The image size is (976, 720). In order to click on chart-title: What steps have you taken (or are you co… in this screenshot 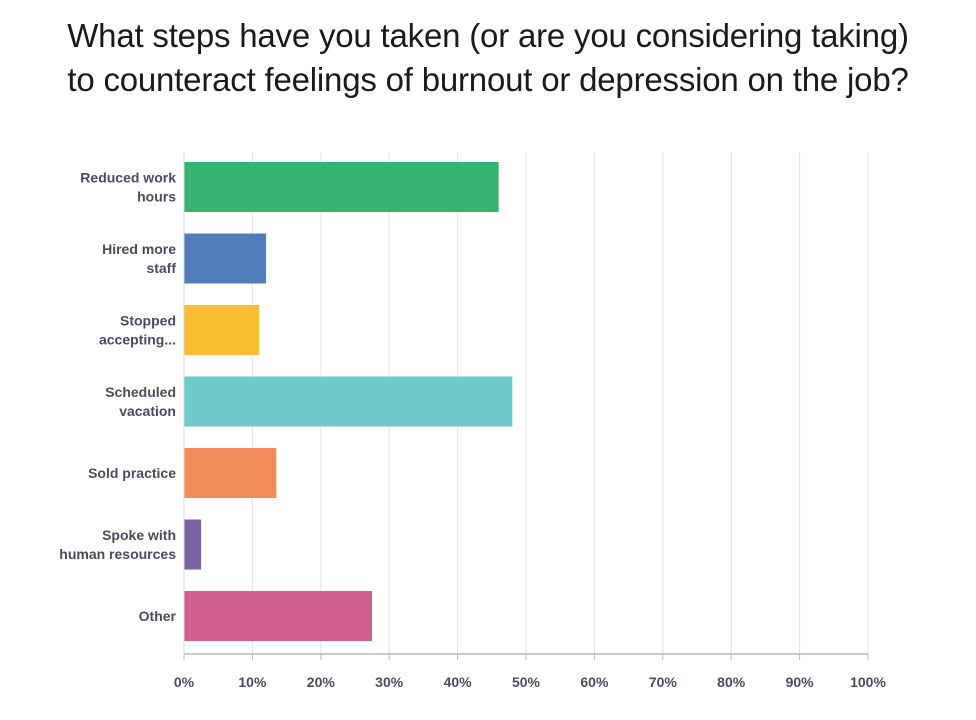, I will do `click(488, 58)`.